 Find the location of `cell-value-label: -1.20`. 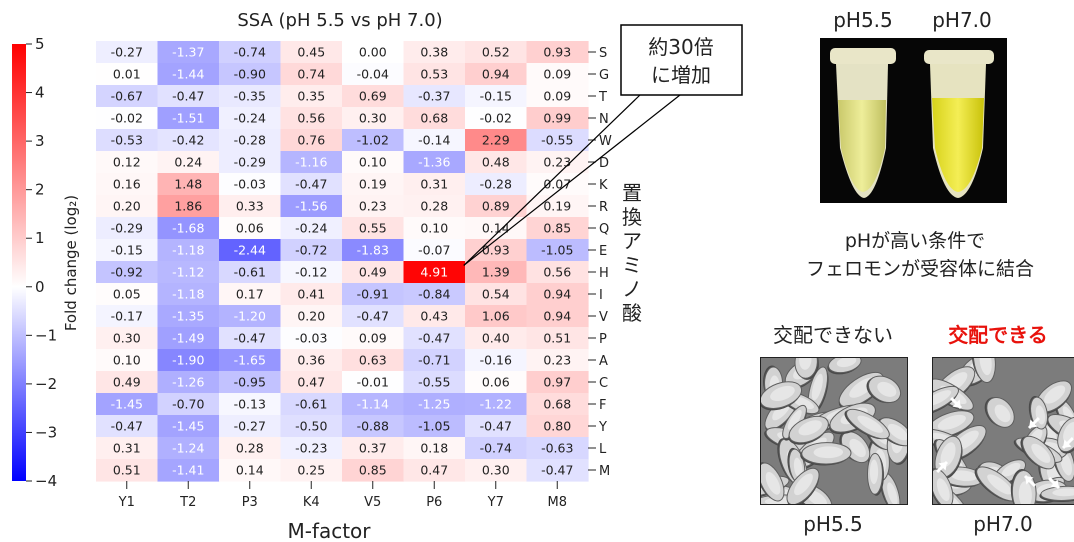

cell-value-label: -1.20 is located at coordinates (250, 316).